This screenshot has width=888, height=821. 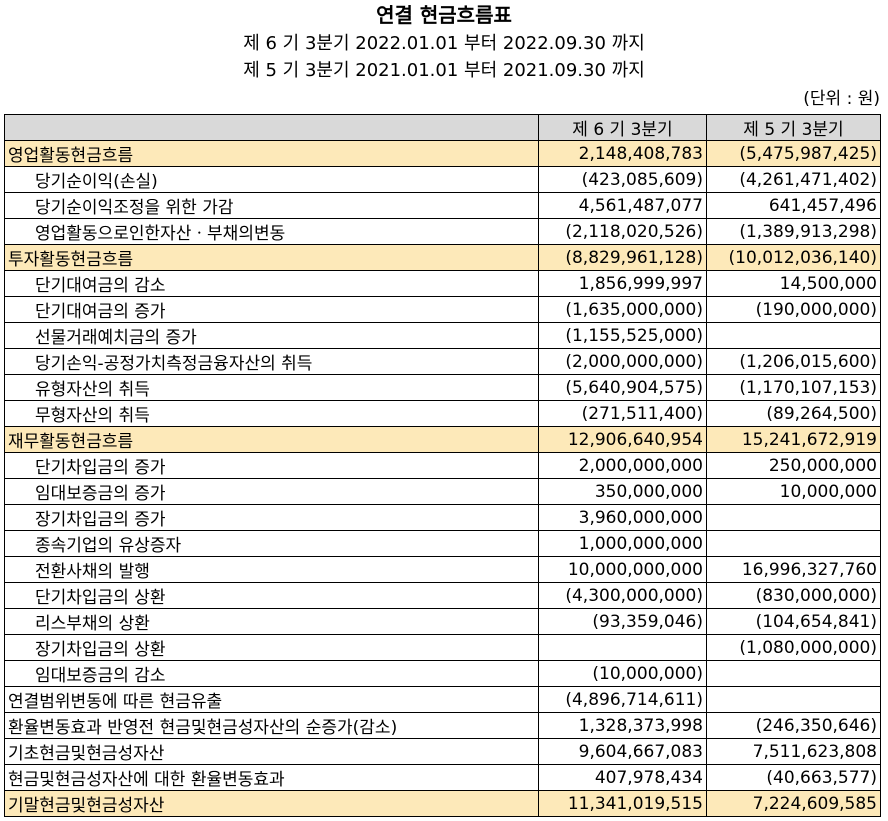 I want to click on prior-period-value: 14,500,000, so click(x=793, y=283).